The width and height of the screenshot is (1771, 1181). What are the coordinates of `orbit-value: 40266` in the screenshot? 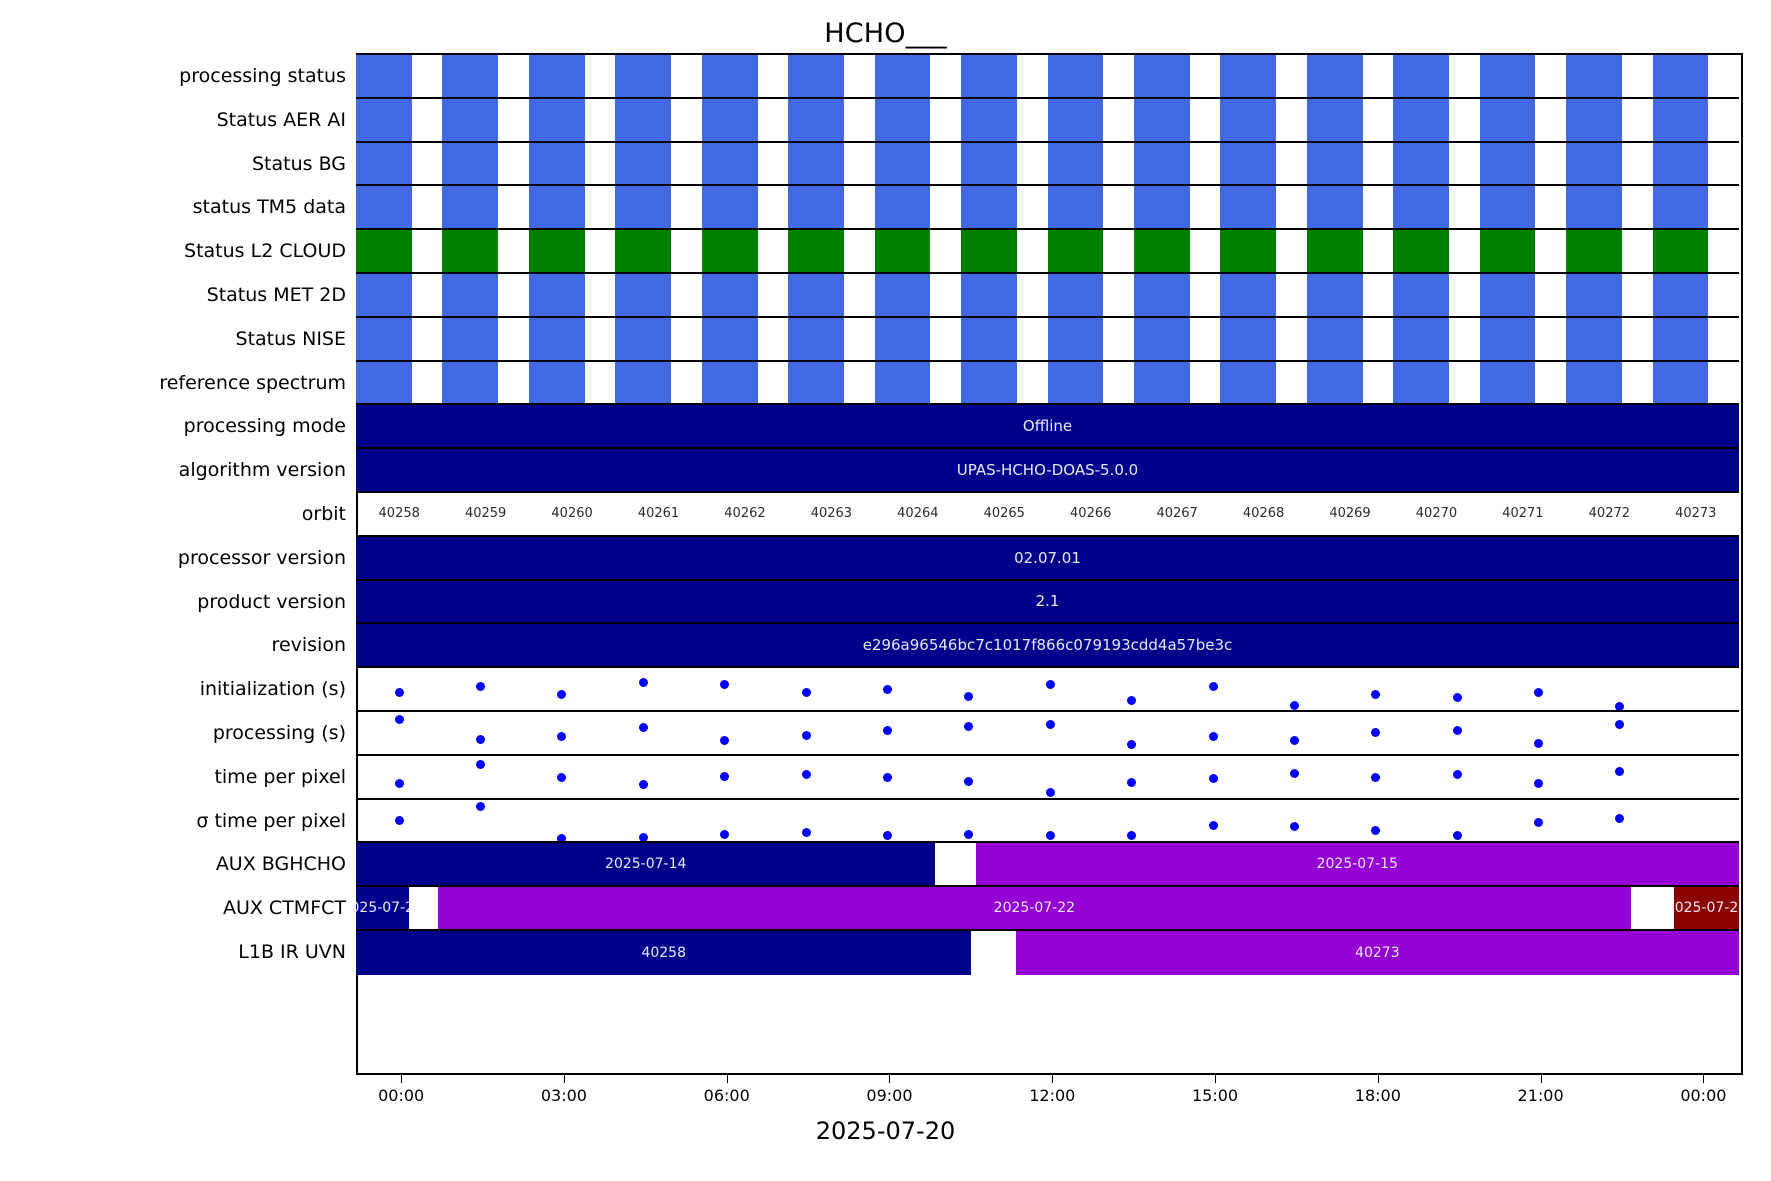 It's located at (1091, 514).